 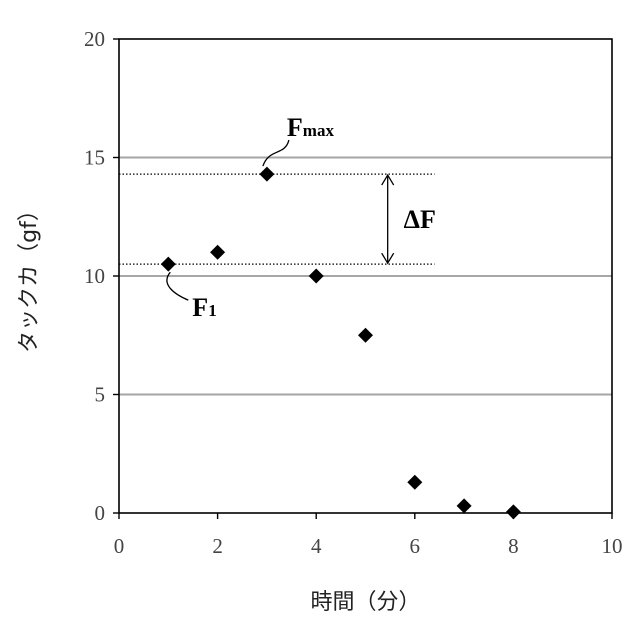 What do you see at coordinates (94, 276) in the screenshot?
I see `y-tick-label: 10` at bounding box center [94, 276].